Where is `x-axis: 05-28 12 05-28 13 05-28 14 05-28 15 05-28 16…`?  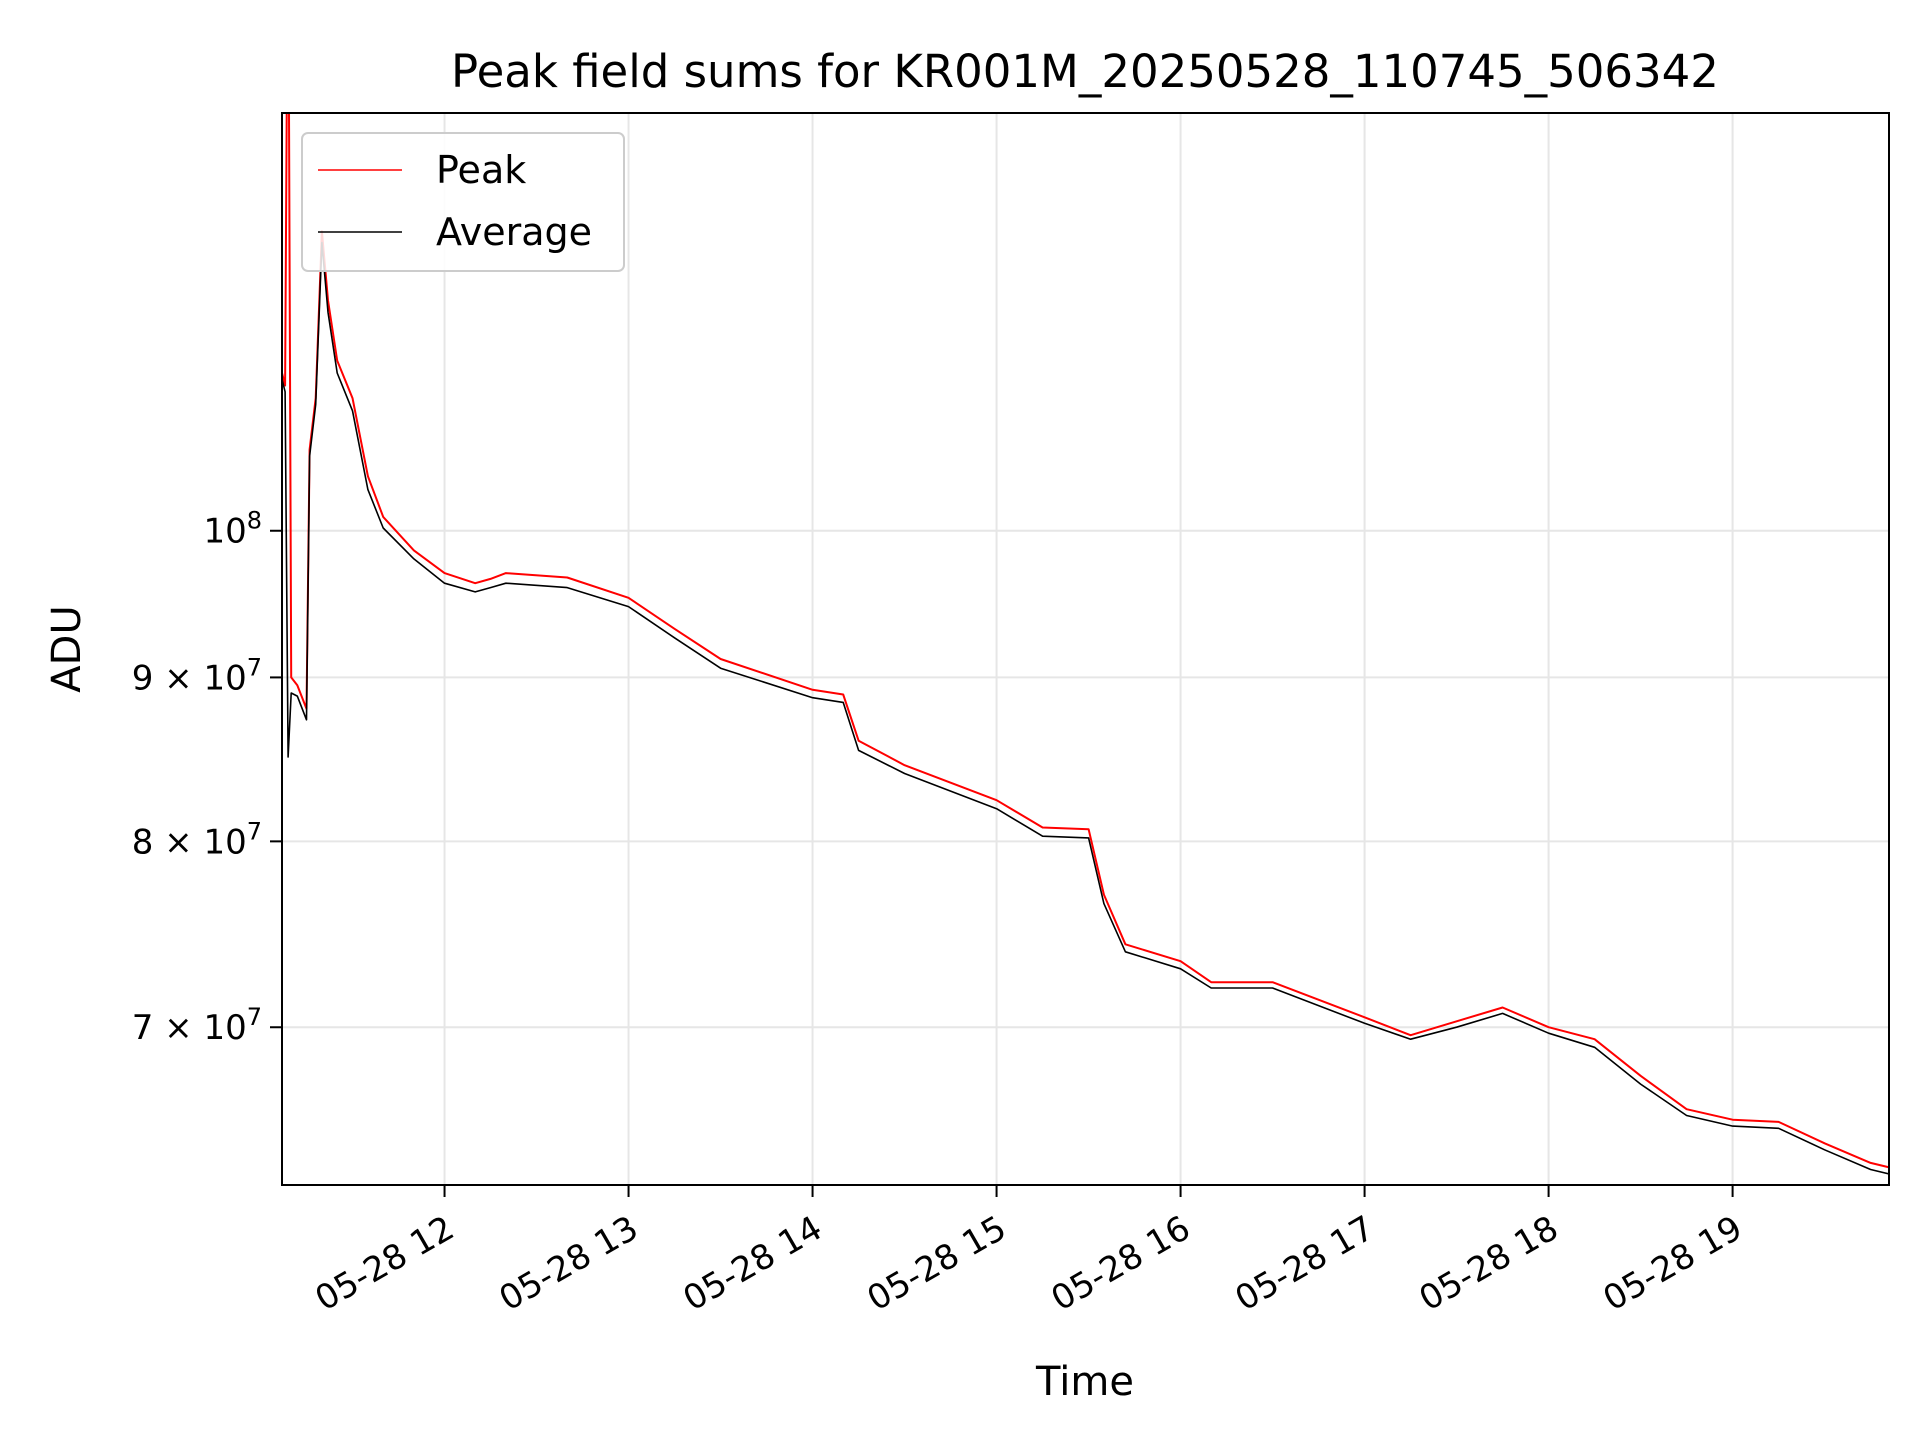
x-axis: 05-28 12 05-28 13 05-28 14 05-28 15 05-28 16… is located at coordinates (1029, 1252).